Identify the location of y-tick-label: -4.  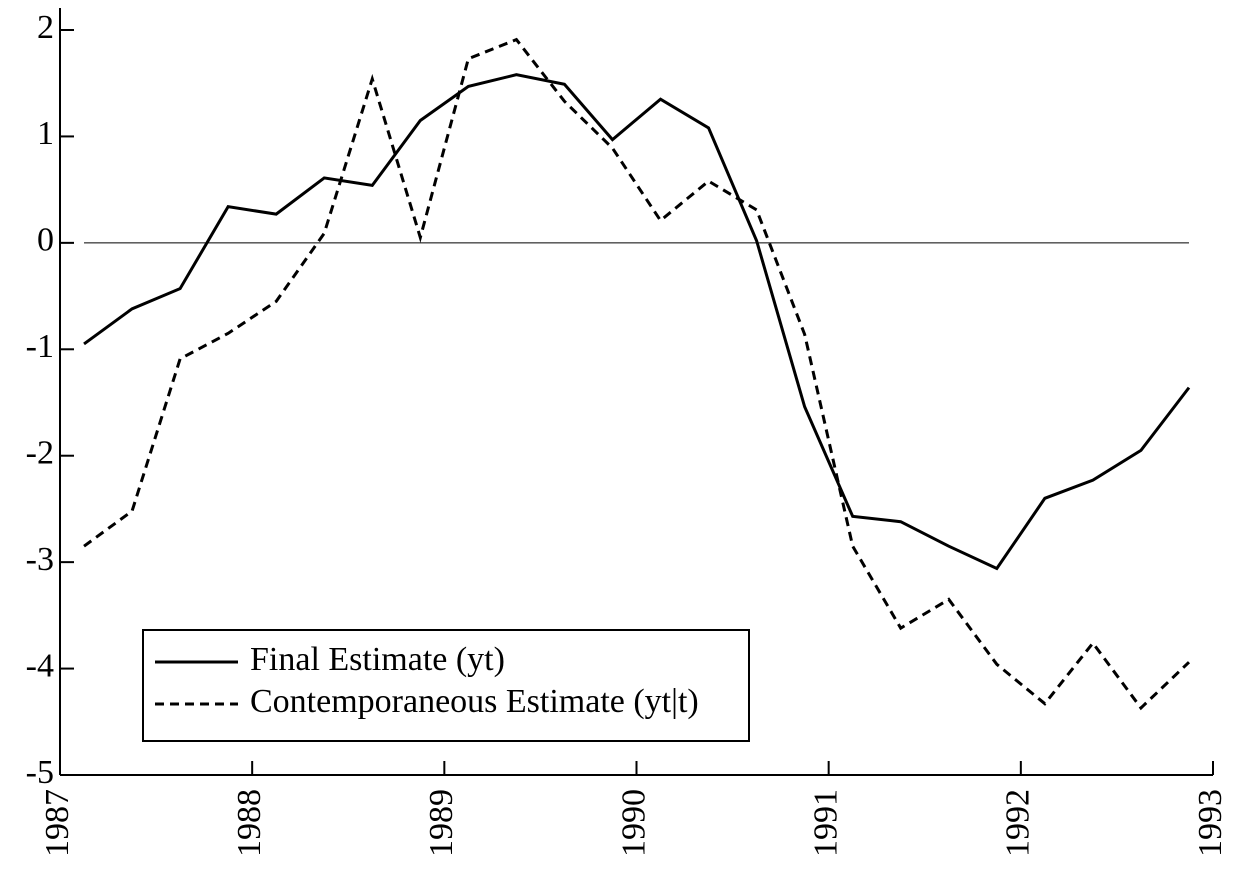
(40, 665).